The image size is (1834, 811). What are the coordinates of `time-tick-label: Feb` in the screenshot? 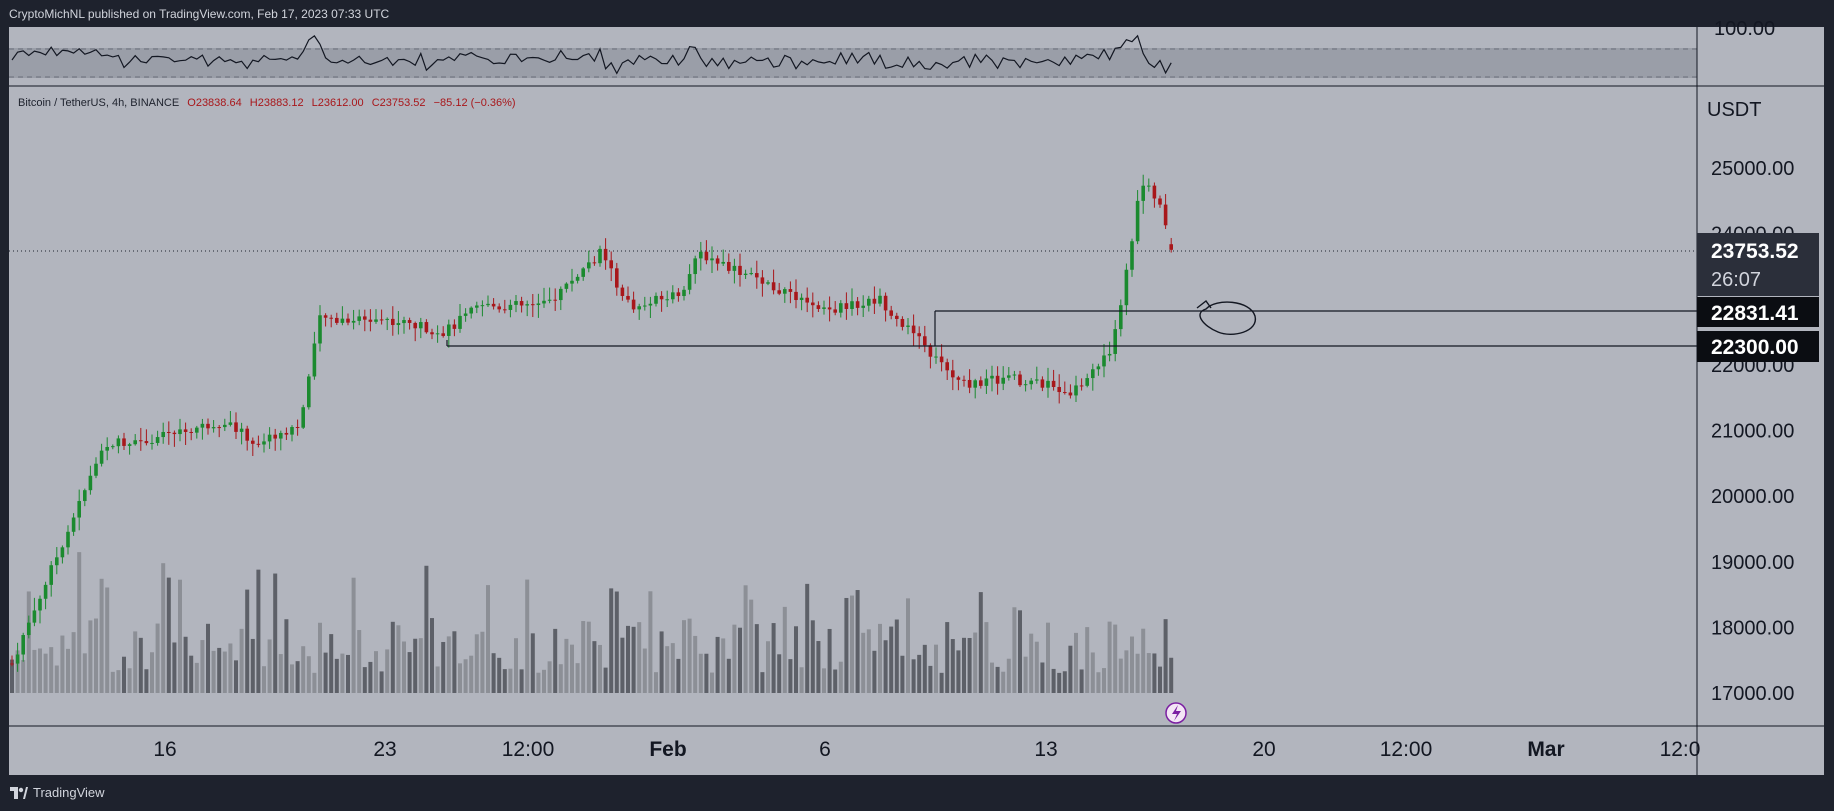 It's located at (667, 749).